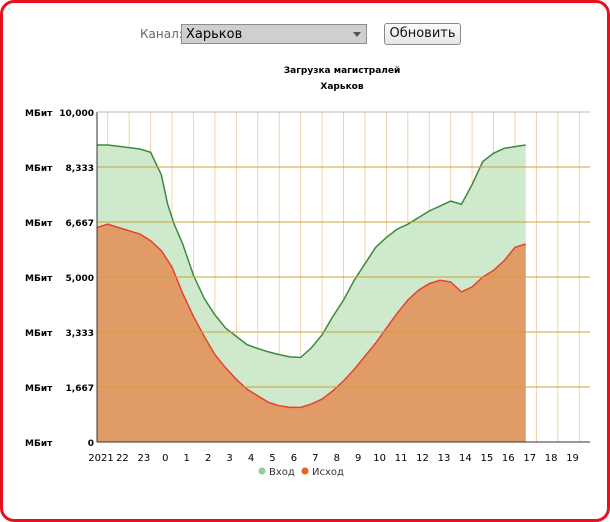  Describe the element at coordinates (187, 458) in the screenshot. I see `x-tick-label: 1` at that location.